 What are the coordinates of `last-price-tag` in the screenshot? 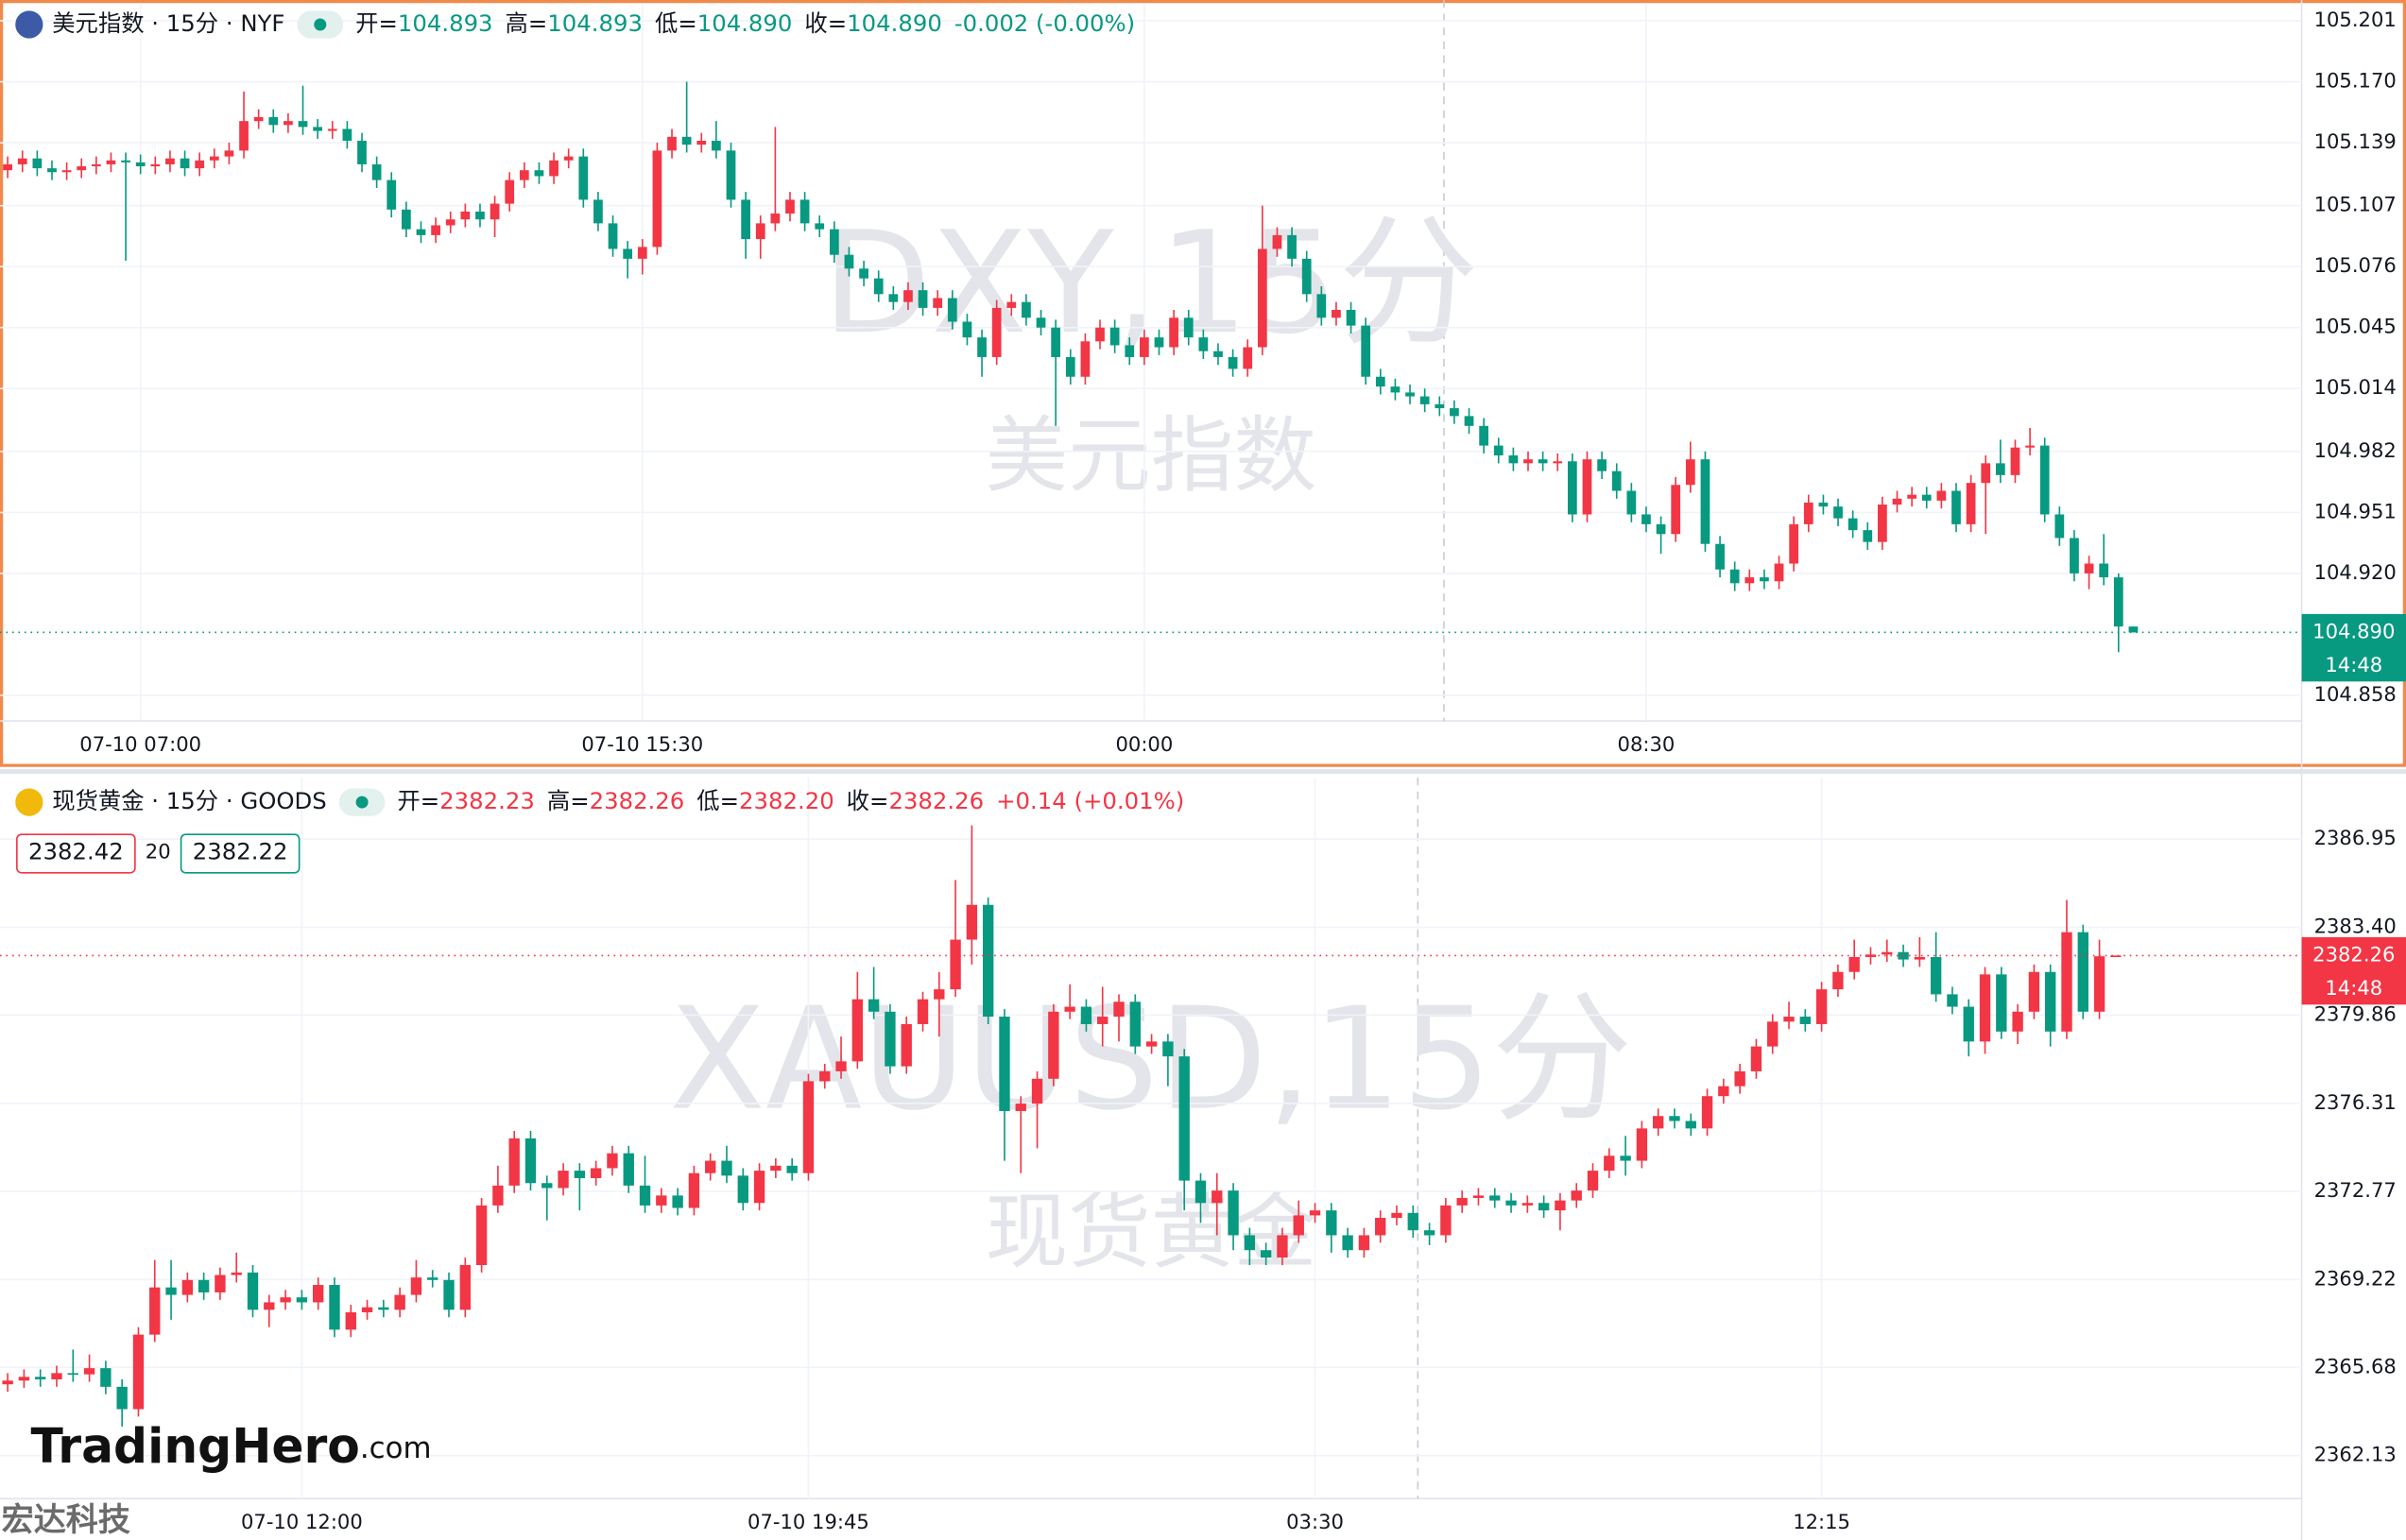 It's located at (2353, 970).